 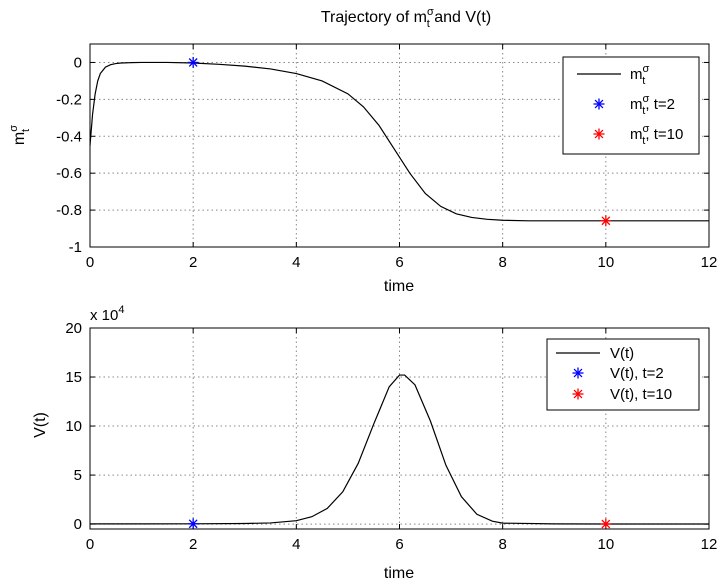 What do you see at coordinates (637, 373) in the screenshot?
I see `bottom-plot-legend-label: V(t), t=2` at bounding box center [637, 373].